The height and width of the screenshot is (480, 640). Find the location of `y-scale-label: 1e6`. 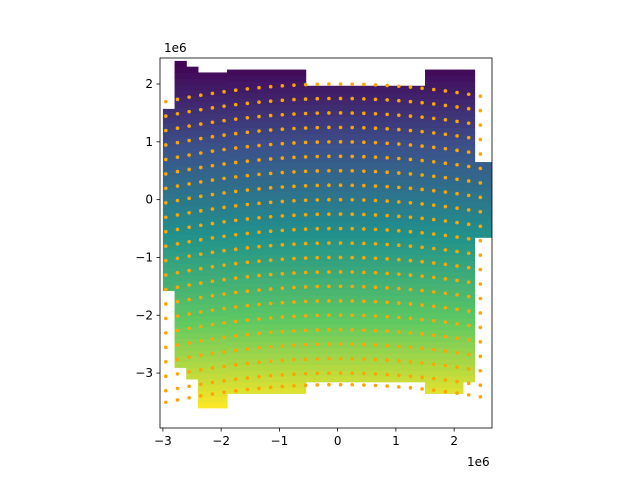

y-scale-label: 1e6 is located at coordinates (175, 48).